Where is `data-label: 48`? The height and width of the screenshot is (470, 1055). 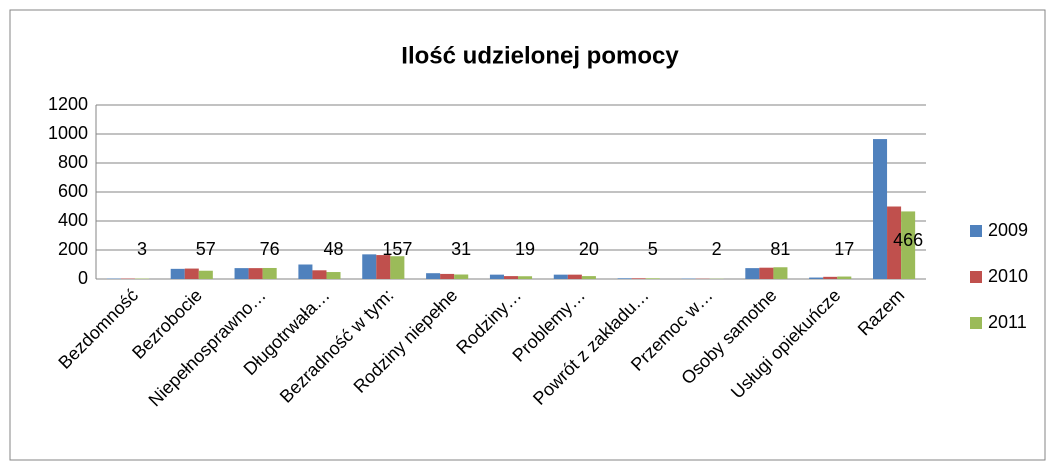
data-label: 48 is located at coordinates (333, 249).